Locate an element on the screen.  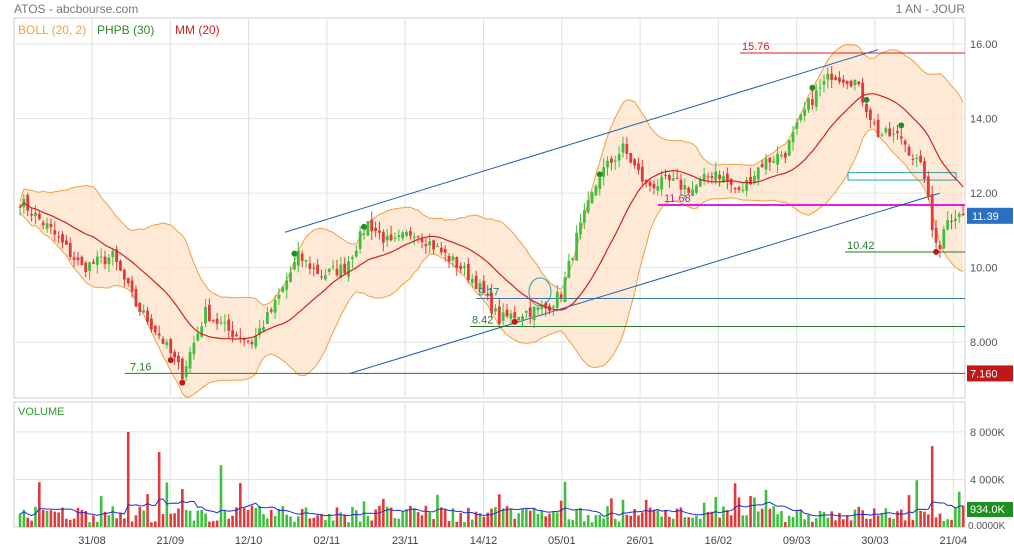
x-tick-label: 23/11 is located at coordinates (405, 541).